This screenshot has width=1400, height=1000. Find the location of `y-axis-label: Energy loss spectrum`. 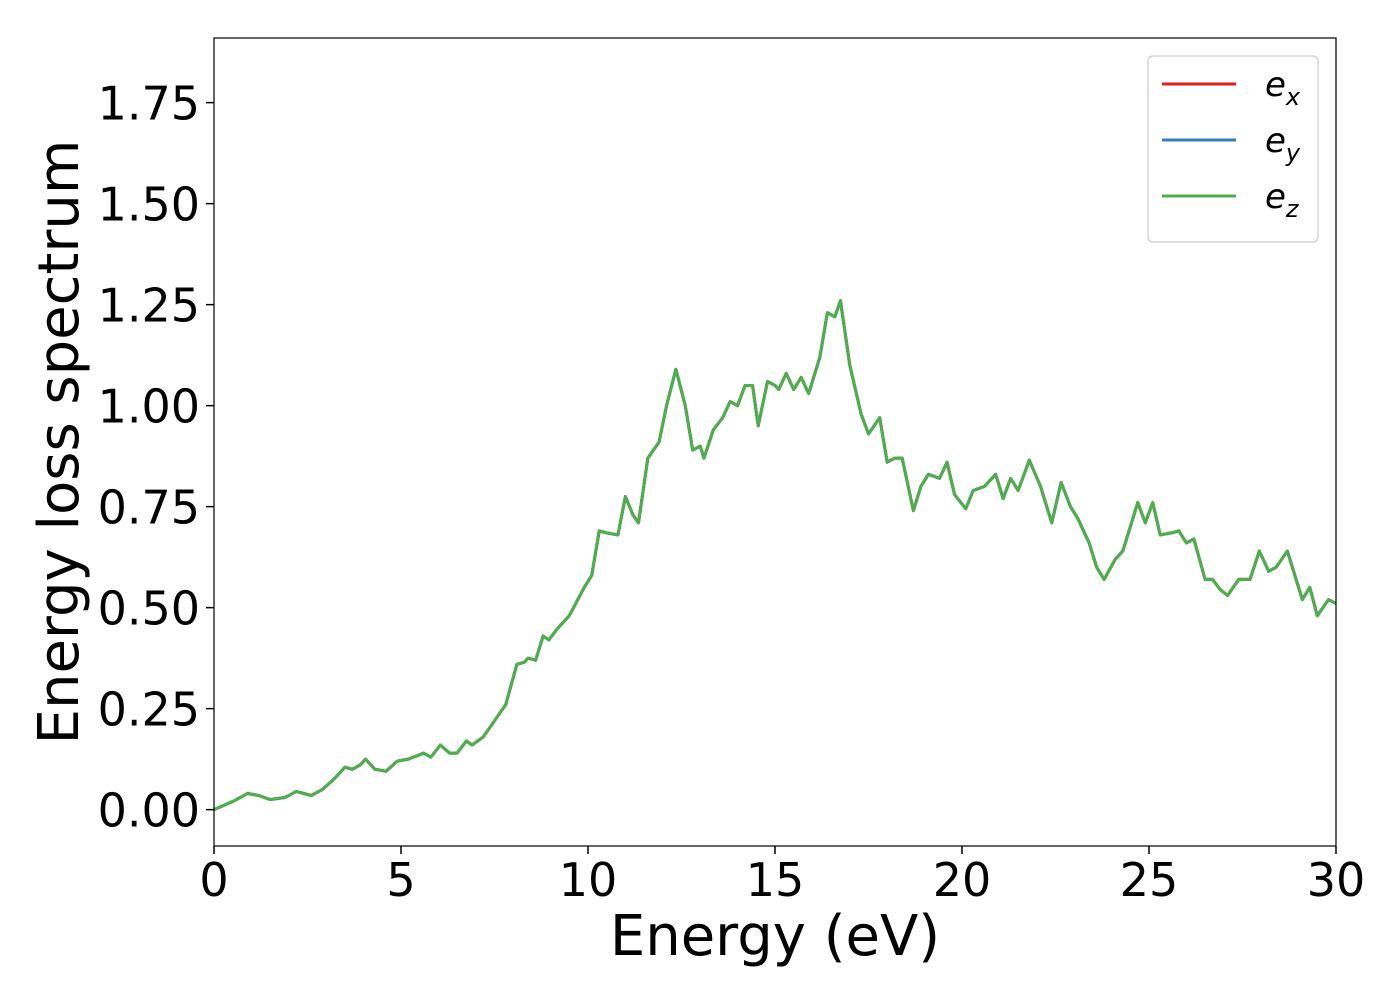

y-axis-label: Energy loss spectrum is located at coordinates (59, 442).